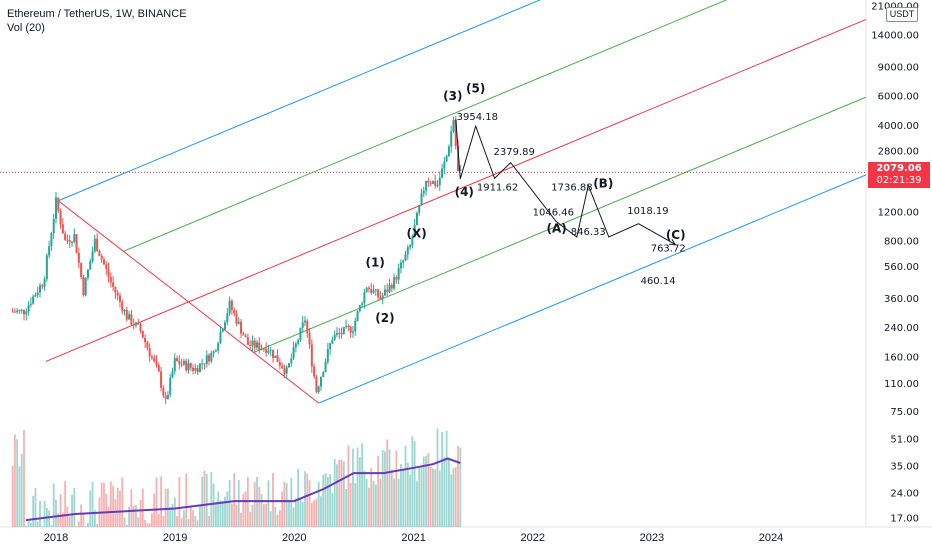 The height and width of the screenshot is (550, 932). Describe the element at coordinates (901, 357) in the screenshot. I see `y-tick-label: 160.00` at that location.